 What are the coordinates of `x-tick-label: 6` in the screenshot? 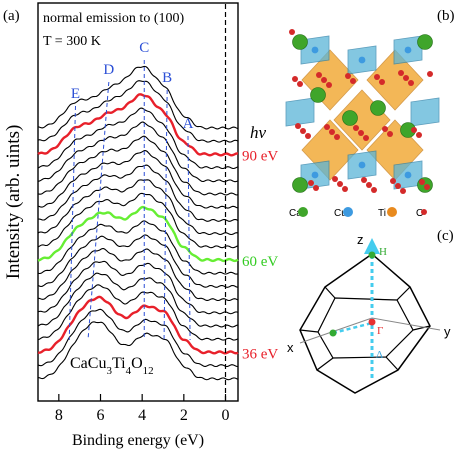 It's located at (101, 415).